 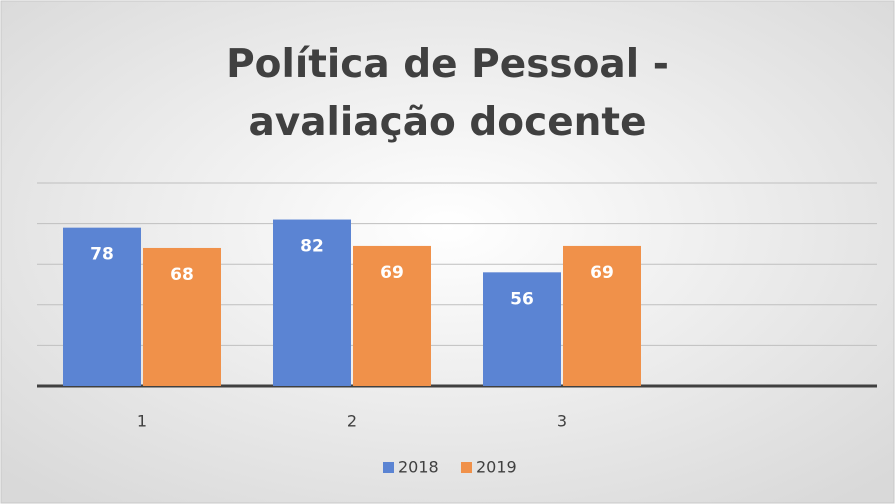 What do you see at coordinates (182, 275) in the screenshot?
I see `value-label: 68` at bounding box center [182, 275].